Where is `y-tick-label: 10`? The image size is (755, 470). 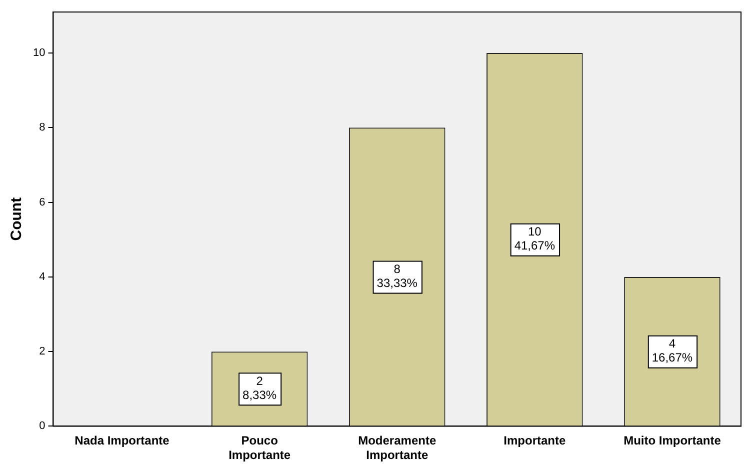
y-tick-label: 10 is located at coordinates (39, 53).